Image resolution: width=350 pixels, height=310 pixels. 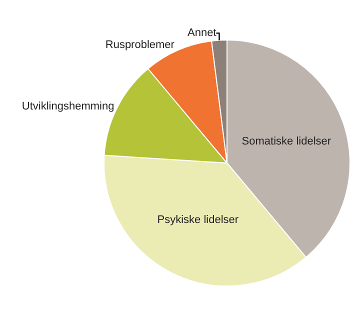 I want to click on slice-label: Annet, so click(x=202, y=33).